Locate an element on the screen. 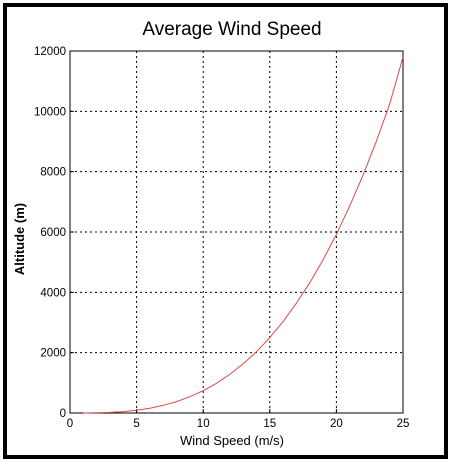 This screenshot has height=462, width=451. x-tick-label: 0 is located at coordinates (70, 424).